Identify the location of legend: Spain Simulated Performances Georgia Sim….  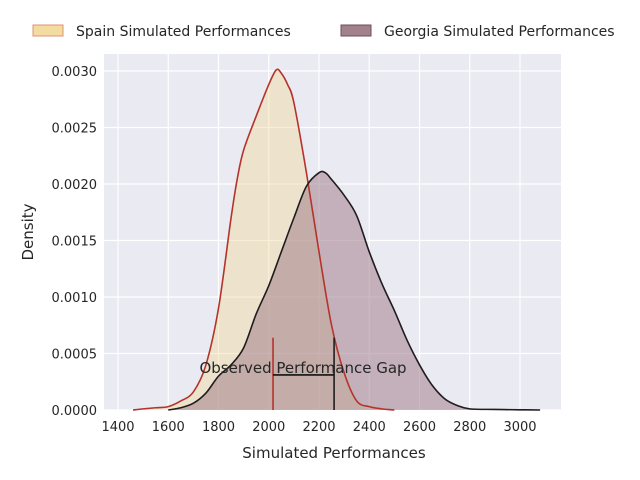
(323, 32).